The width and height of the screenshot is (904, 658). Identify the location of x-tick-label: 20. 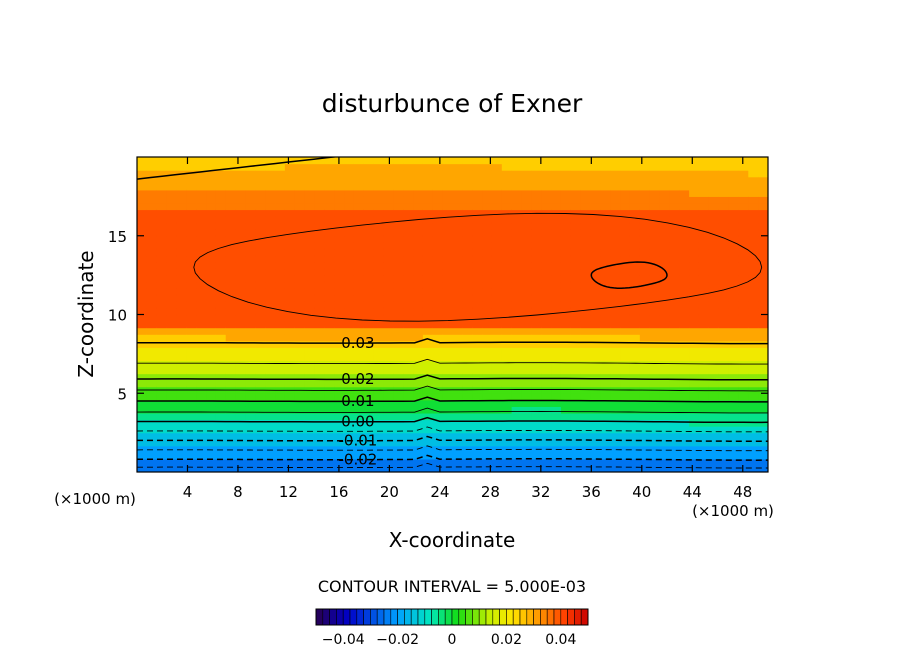
(389, 492).